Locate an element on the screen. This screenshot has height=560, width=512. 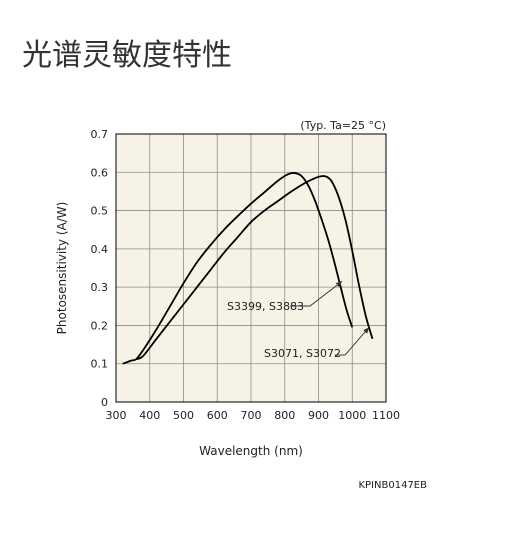
x-axis-label: Wavelength (nm) is located at coordinates (251, 451).